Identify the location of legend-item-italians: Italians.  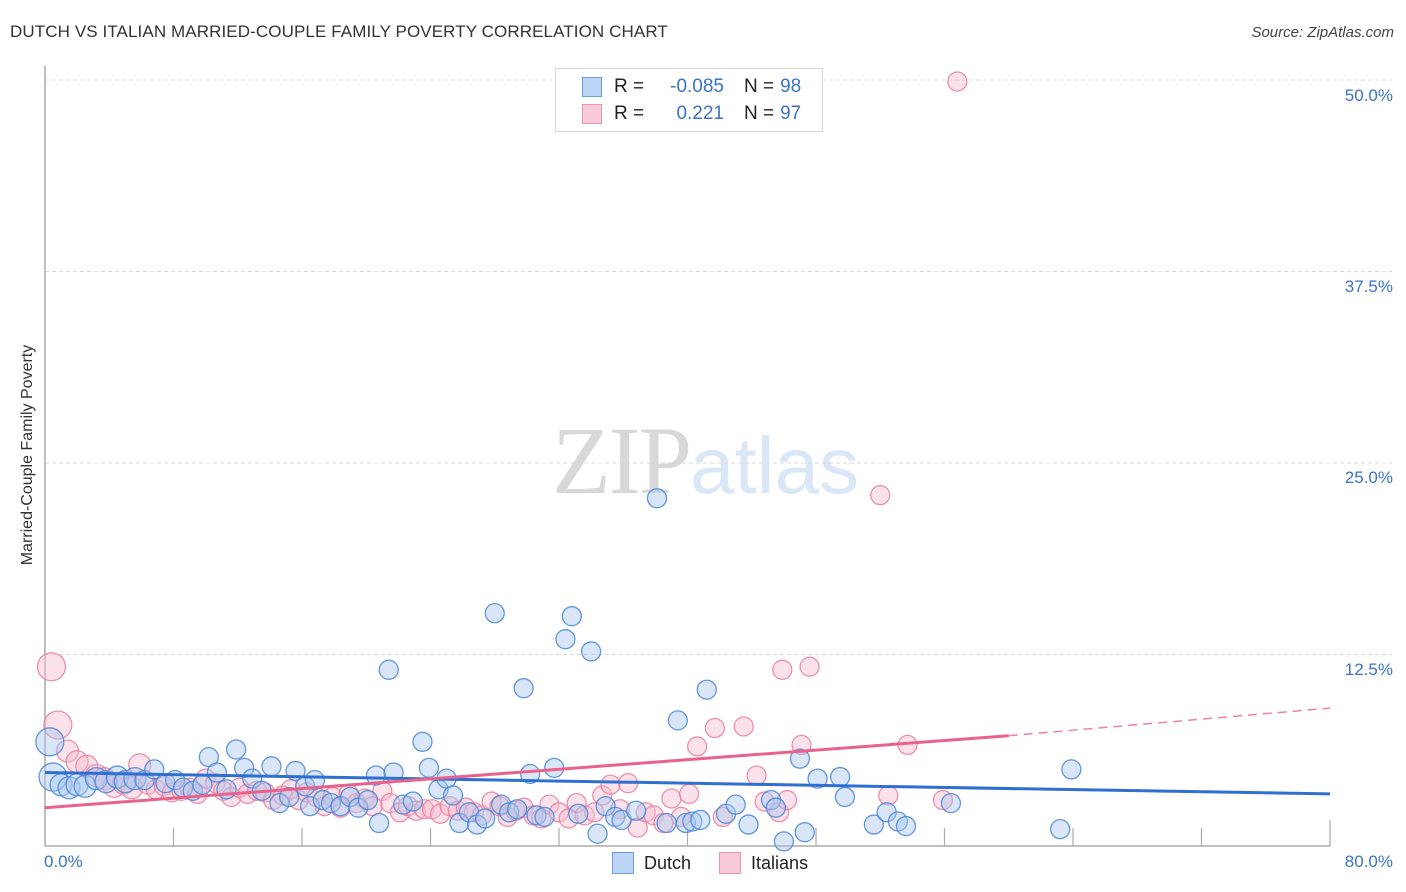
(763, 863).